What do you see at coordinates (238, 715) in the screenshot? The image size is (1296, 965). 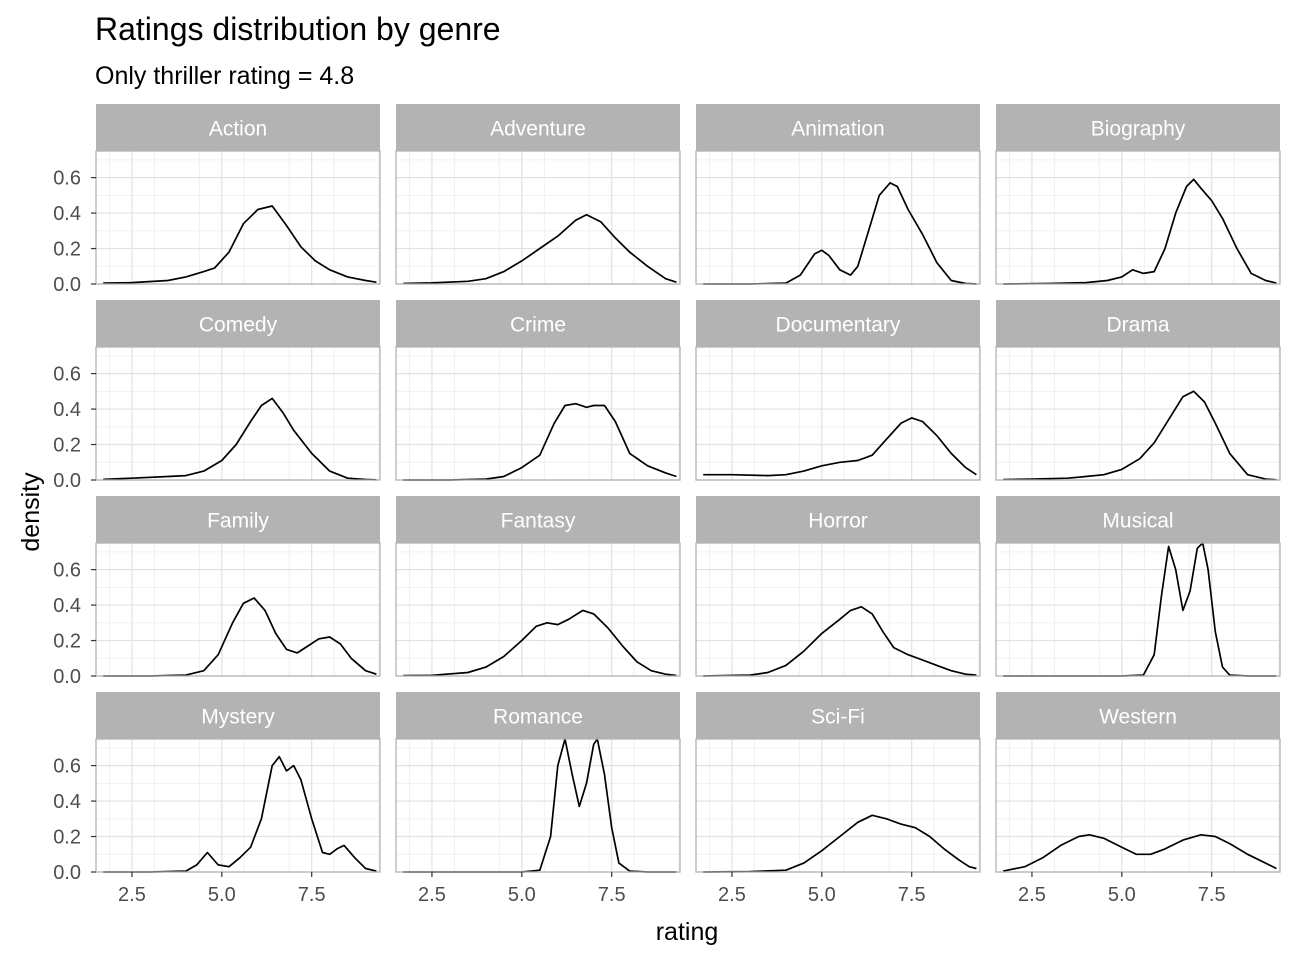 I see `strip-mystery` at bounding box center [238, 715].